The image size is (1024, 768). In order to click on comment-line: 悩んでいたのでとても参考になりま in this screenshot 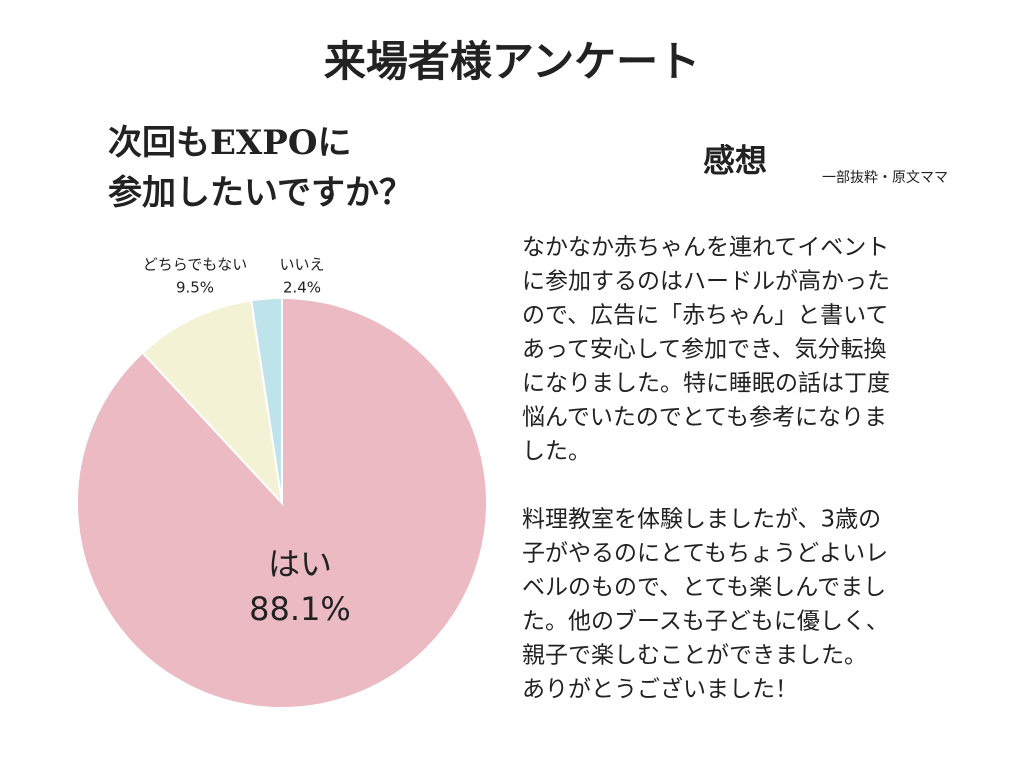, I will do `click(704, 418)`.